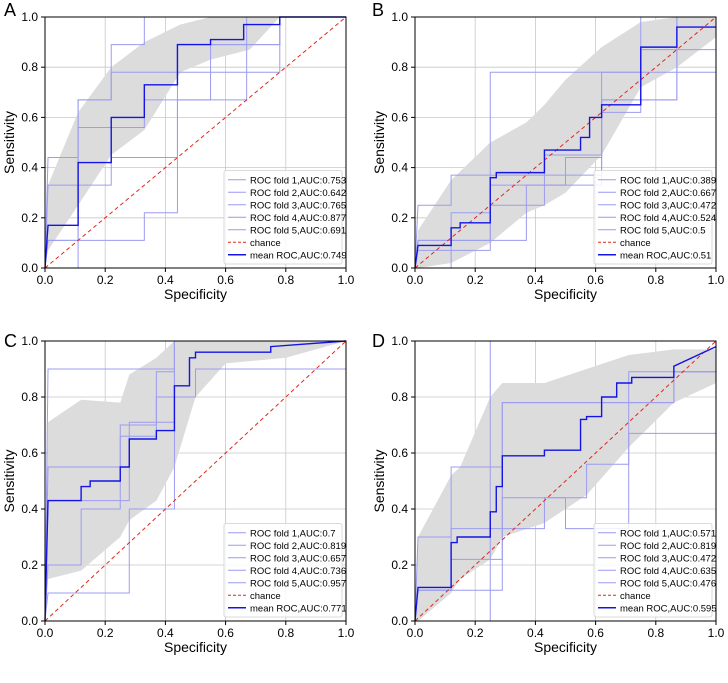  I want to click on legend-entry-fold-1-label: ROC fold 1,AUC:0.7, so click(293, 533).